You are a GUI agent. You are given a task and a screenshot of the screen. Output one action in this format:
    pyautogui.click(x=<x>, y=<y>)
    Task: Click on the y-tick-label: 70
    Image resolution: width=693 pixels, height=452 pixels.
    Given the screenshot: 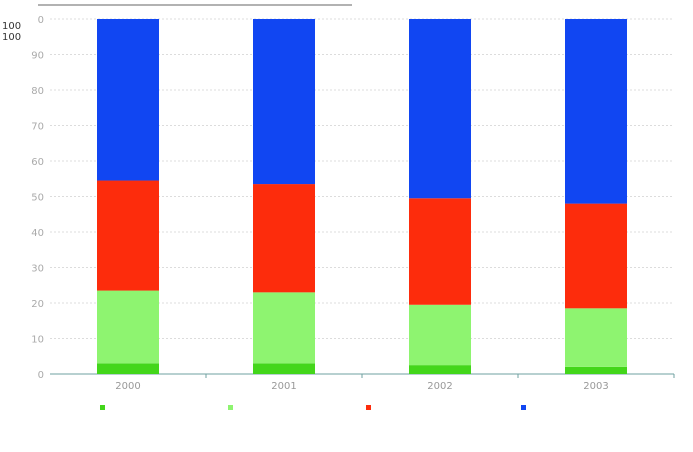 What is the action you would take?
    pyautogui.click(x=37, y=127)
    